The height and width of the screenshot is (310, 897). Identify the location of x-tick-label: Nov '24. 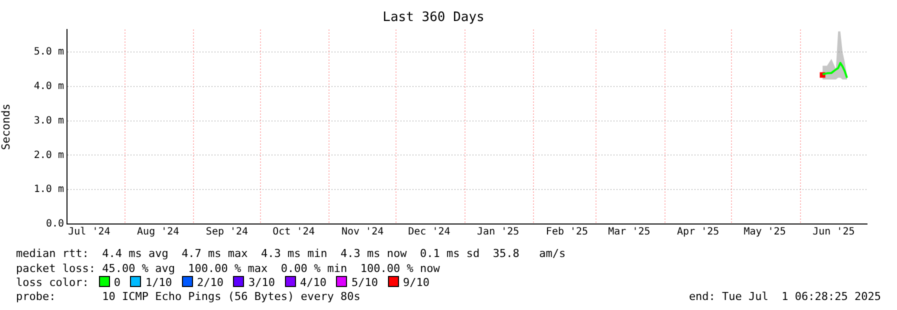
(362, 232).